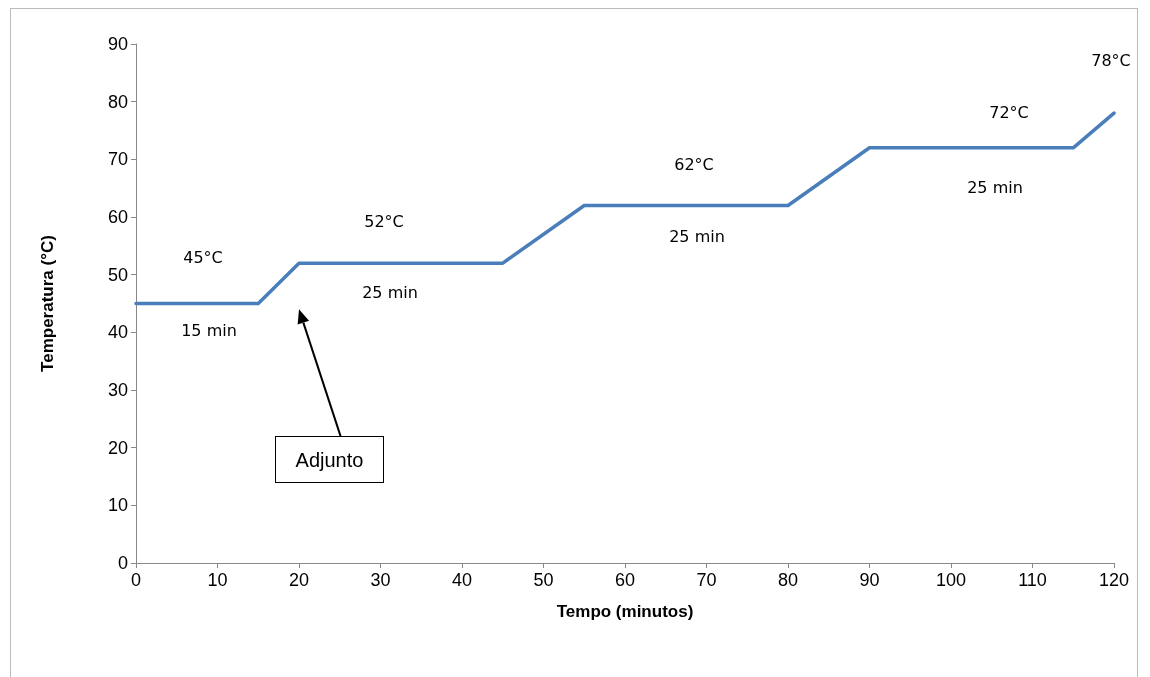 This screenshot has width=1150, height=677. Describe the element at coordinates (384, 221) in the screenshot. I see `annotation: 52°C` at that location.